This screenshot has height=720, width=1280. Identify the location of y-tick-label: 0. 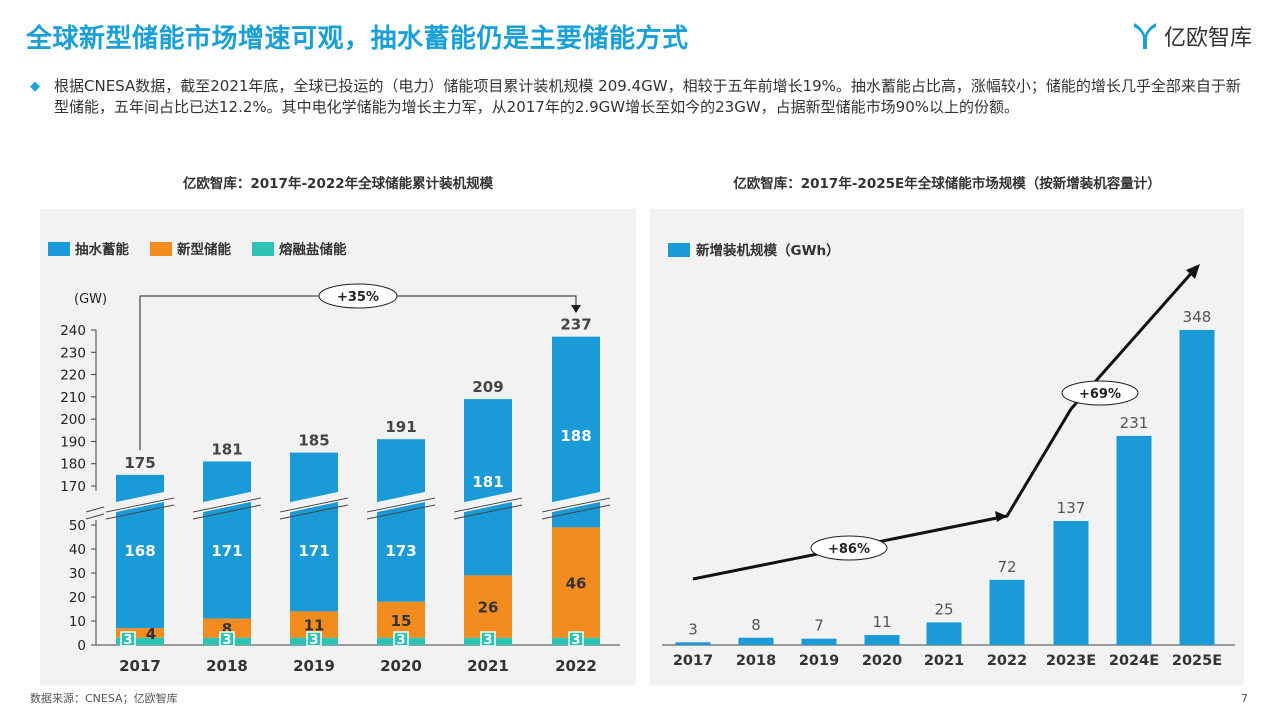
(81, 646).